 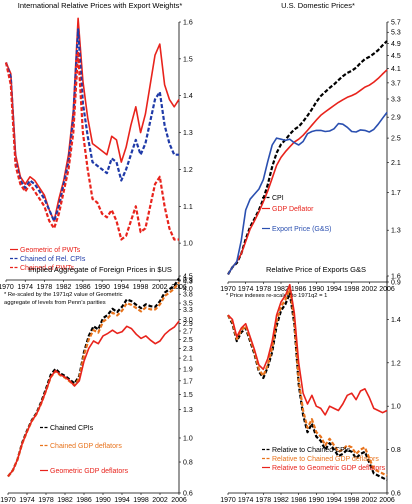 What do you see at coordinates (188, 207) in the screenshot?
I see `y-tick-label: 1.1` at bounding box center [188, 207].